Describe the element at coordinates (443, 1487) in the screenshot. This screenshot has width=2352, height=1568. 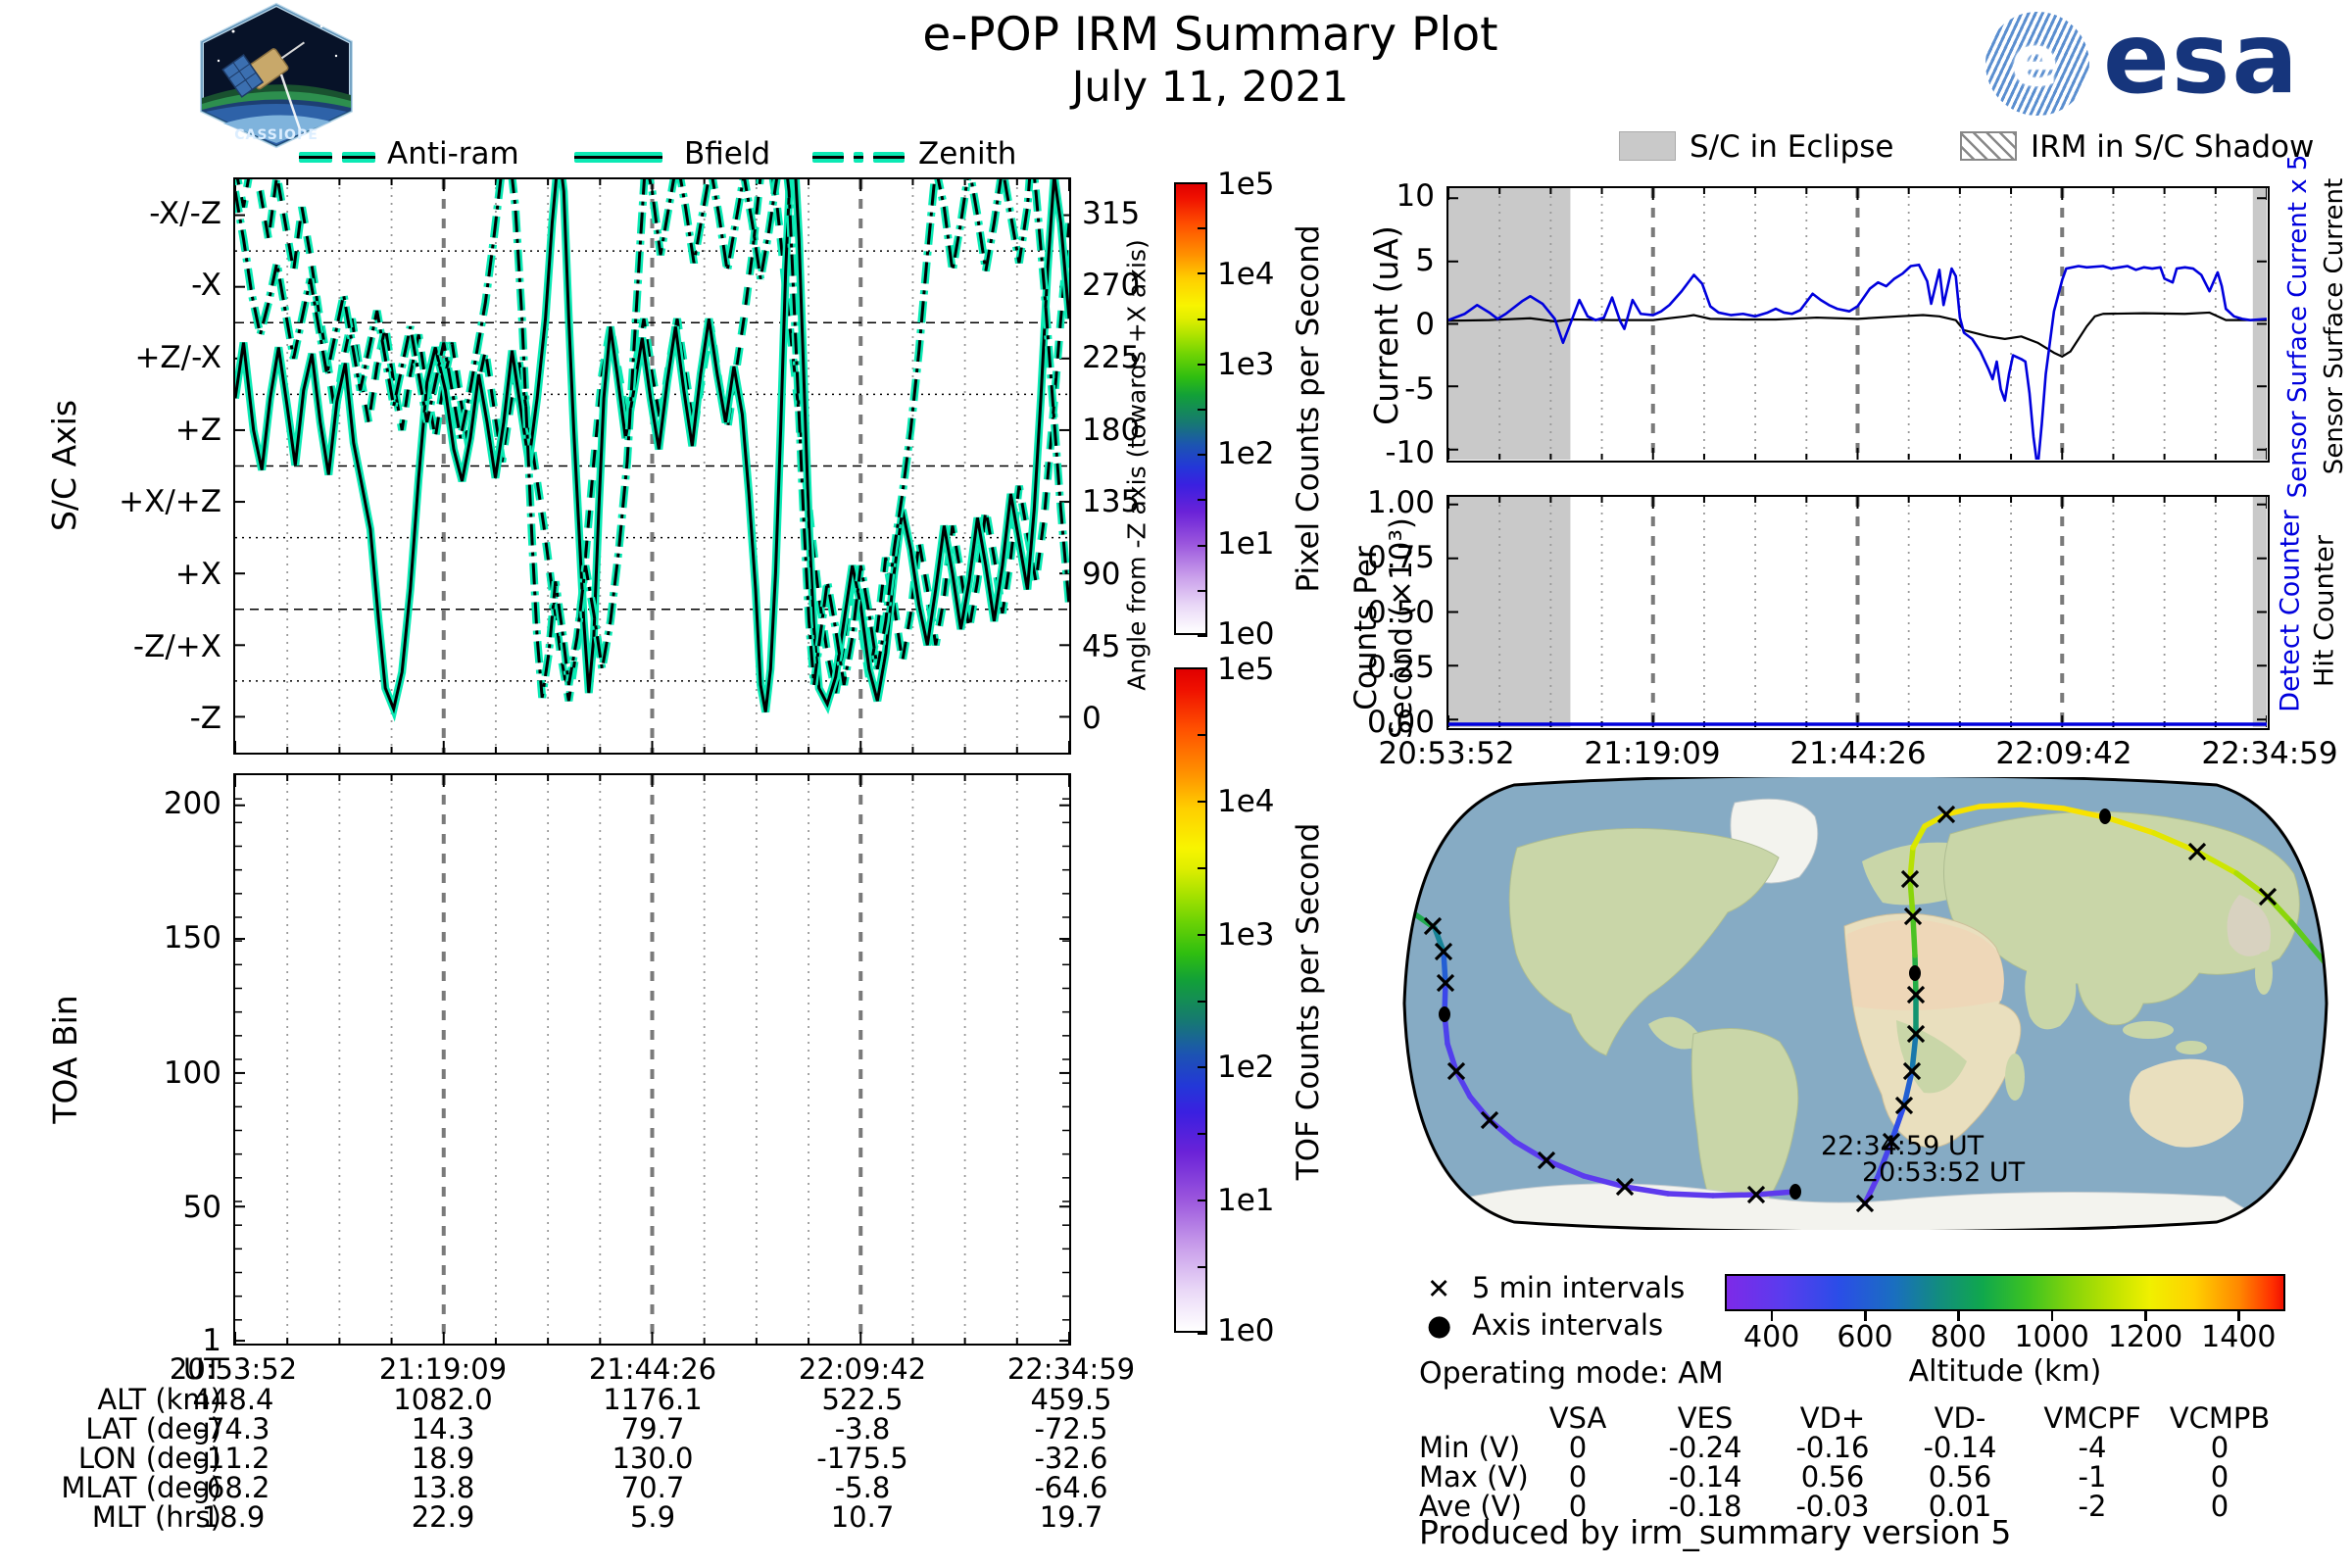
I see `ephem-cell: 13.8` at that location.